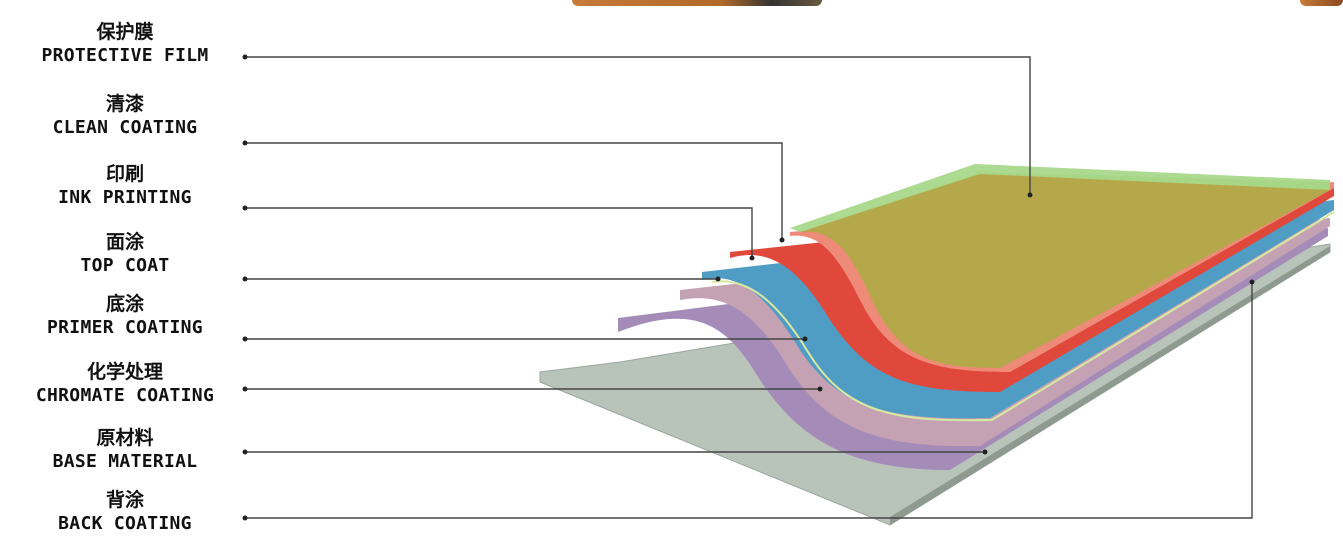 The height and width of the screenshot is (538, 1343). What do you see at coordinates (124, 304) in the screenshot?
I see `label-cn: 底涂` at bounding box center [124, 304].